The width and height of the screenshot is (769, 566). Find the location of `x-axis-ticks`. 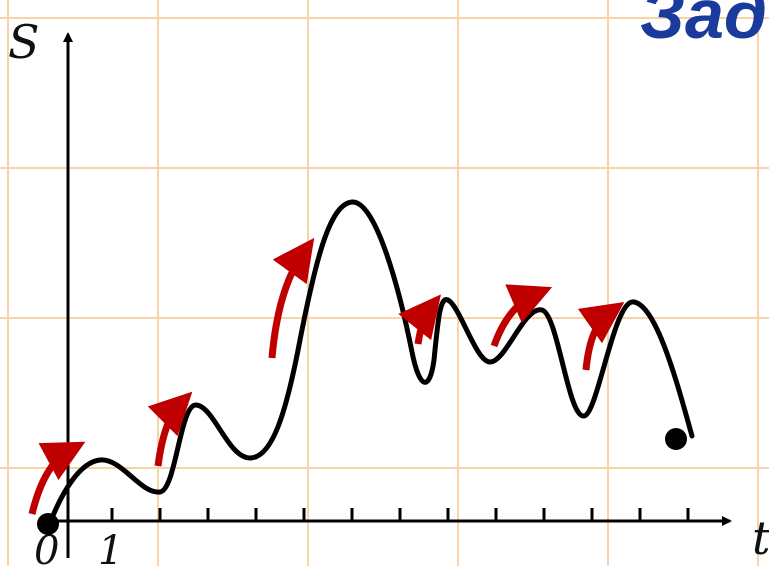

x-axis-ticks is located at coordinates (400, 514).